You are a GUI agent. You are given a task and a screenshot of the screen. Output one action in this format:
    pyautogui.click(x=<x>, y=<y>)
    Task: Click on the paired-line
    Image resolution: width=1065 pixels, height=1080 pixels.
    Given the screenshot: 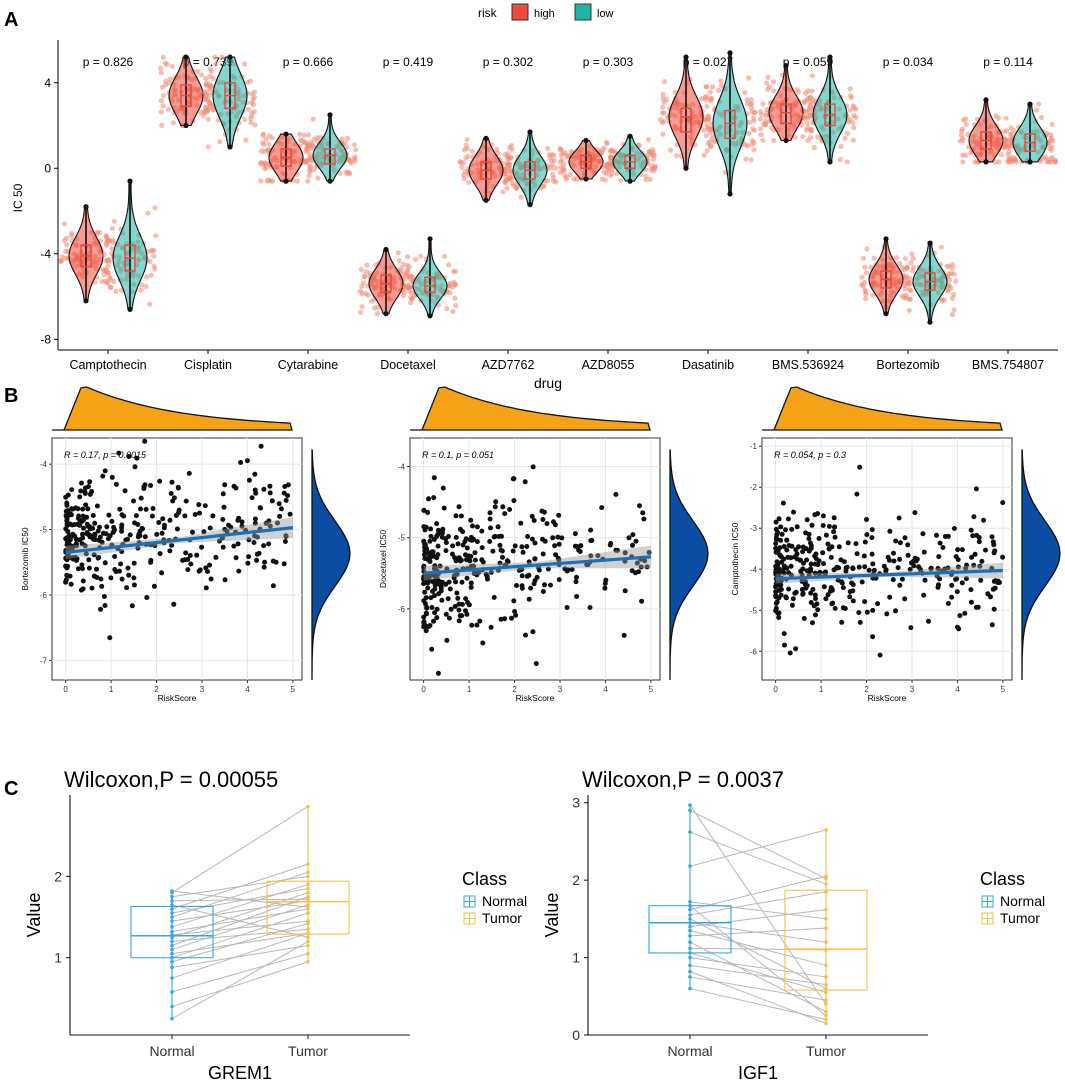 What is the action you would take?
    pyautogui.click(x=758, y=997)
    